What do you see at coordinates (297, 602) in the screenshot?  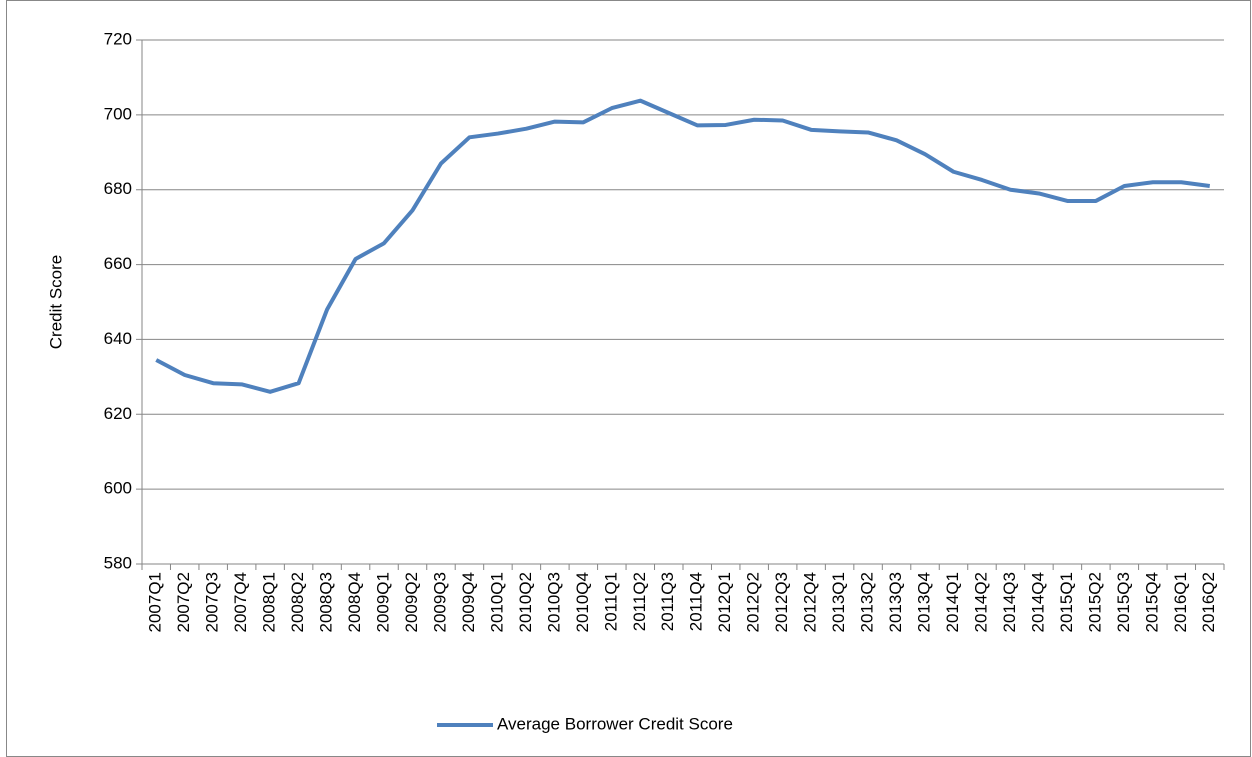 I see `x-tick-label: 2008Q2` at bounding box center [297, 602].